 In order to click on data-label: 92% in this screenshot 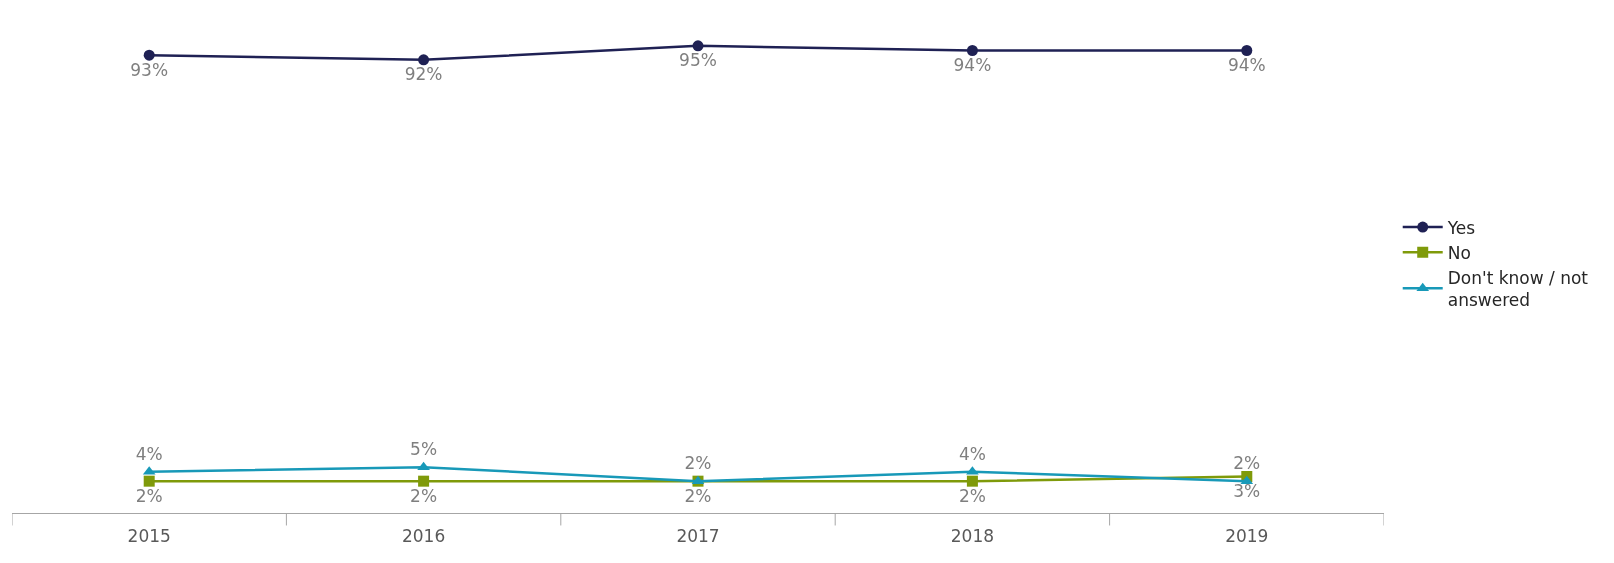, I will do `click(423, 74)`.